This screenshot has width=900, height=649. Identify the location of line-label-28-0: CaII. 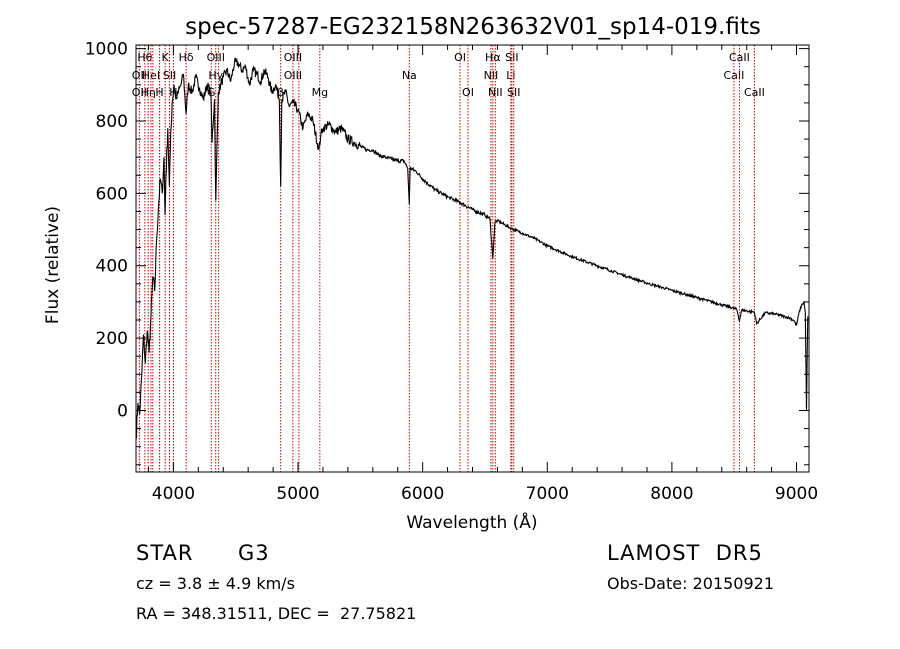
(754, 92).